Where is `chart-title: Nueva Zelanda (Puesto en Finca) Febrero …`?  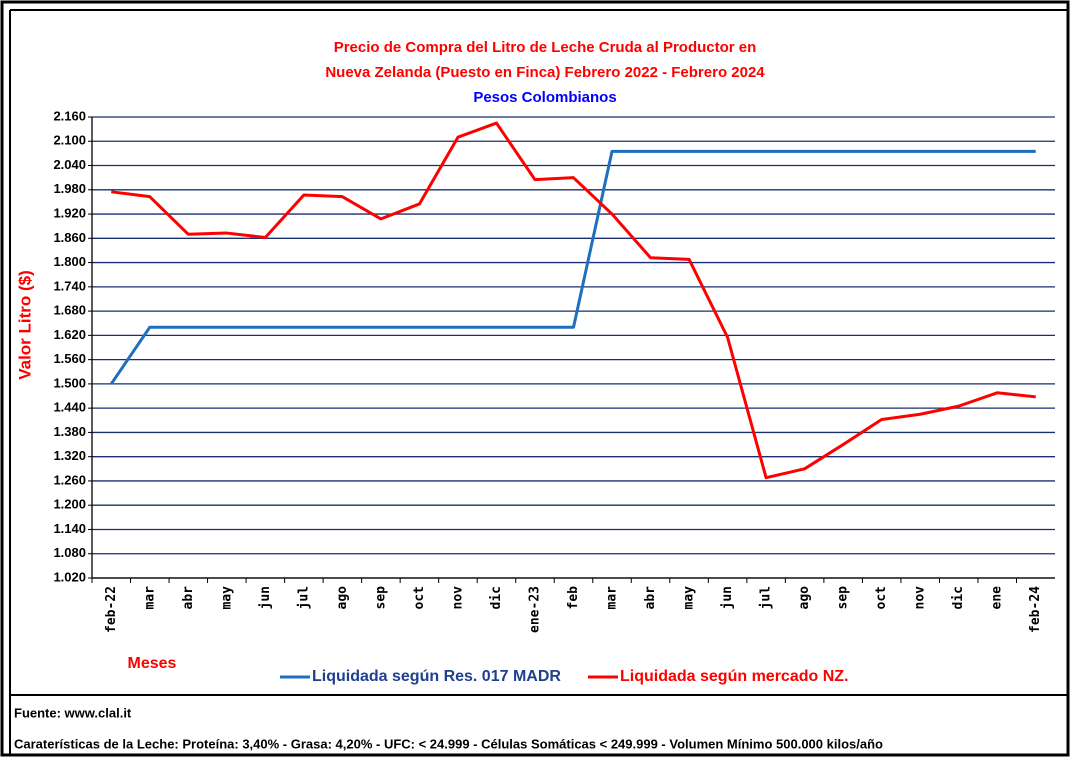
chart-title: Nueva Zelanda (Puesto en Finca) Febrero … is located at coordinates (545, 72).